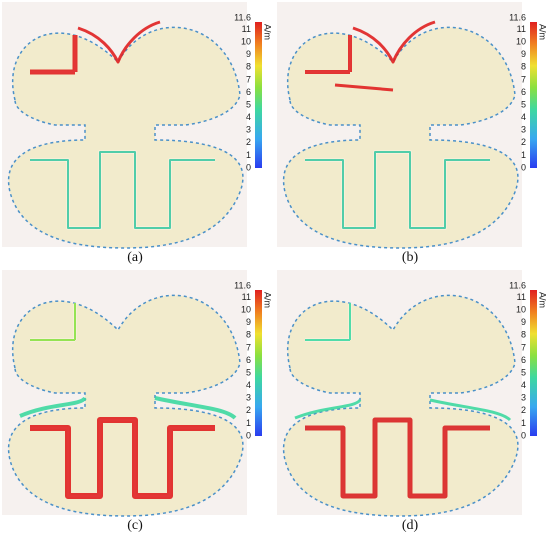  What do you see at coordinates (410, 257) in the screenshot?
I see `panel-label: (b)` at bounding box center [410, 257].